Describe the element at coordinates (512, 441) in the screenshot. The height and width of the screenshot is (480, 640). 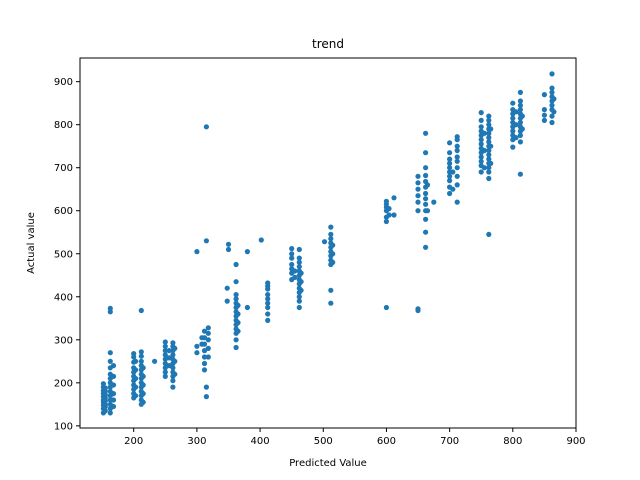
I see `x-tick-label: 800` at that location.